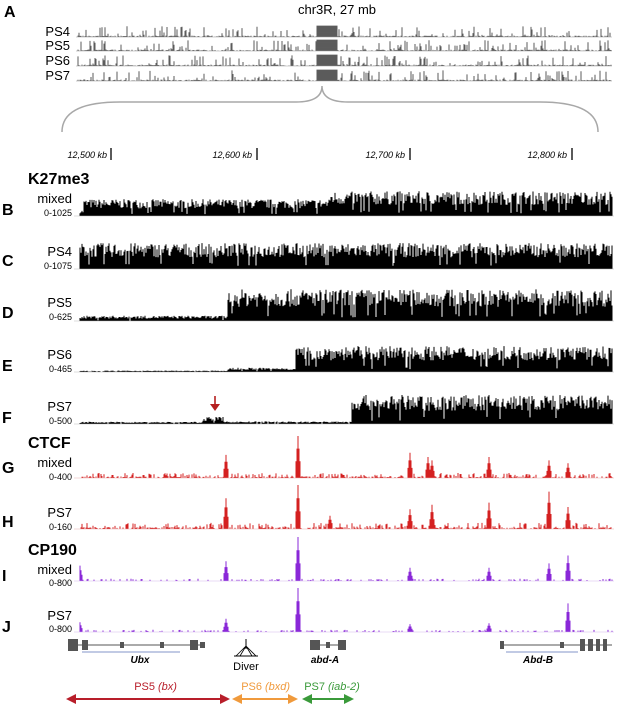  I want to click on track-range: 0-500, so click(60, 421).